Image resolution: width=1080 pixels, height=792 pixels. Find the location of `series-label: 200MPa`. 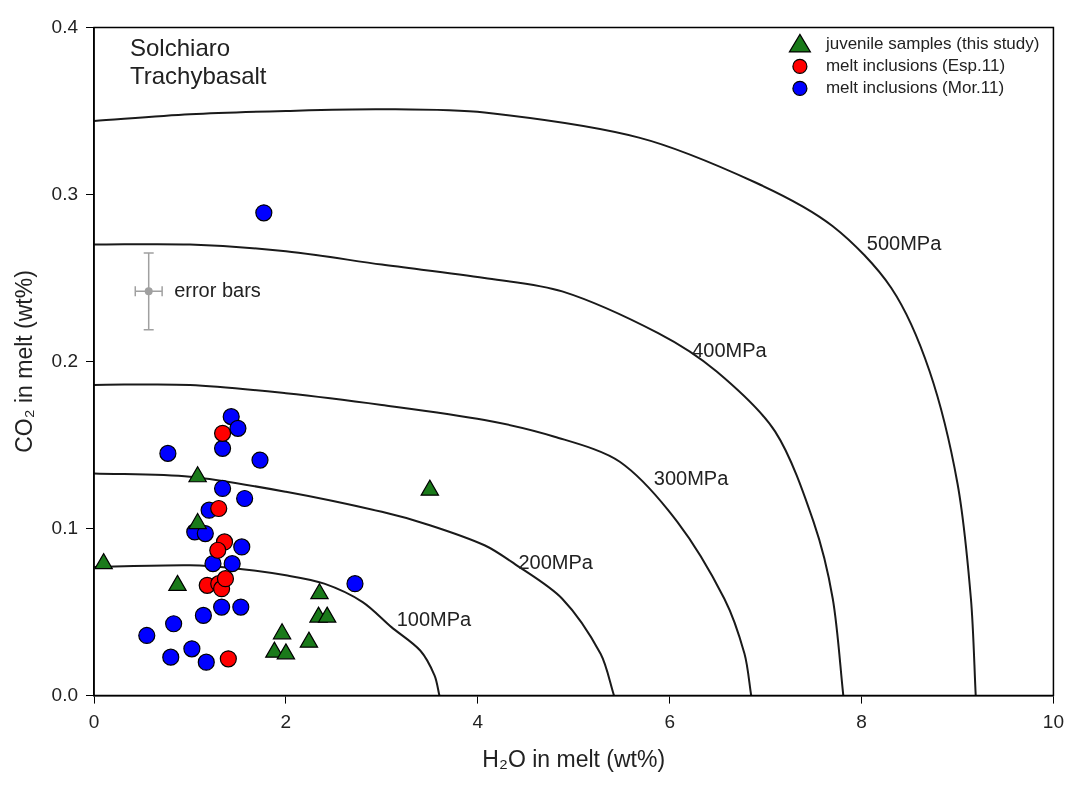

series-label: 200MPa is located at coordinates (556, 561).